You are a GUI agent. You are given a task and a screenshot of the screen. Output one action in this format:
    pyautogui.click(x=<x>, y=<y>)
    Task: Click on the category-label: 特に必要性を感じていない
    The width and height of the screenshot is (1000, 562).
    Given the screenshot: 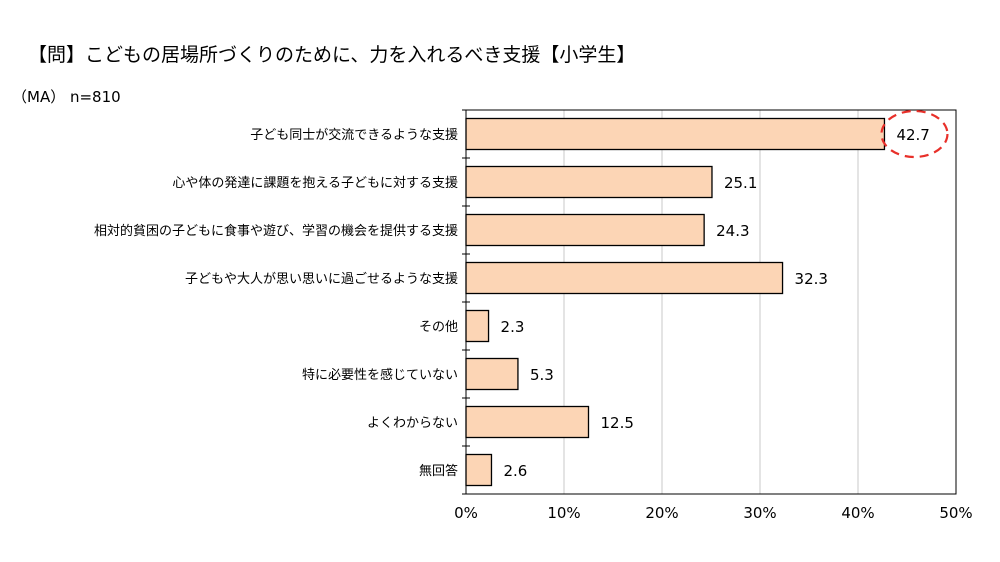 What is the action you would take?
    pyautogui.click(x=380, y=375)
    